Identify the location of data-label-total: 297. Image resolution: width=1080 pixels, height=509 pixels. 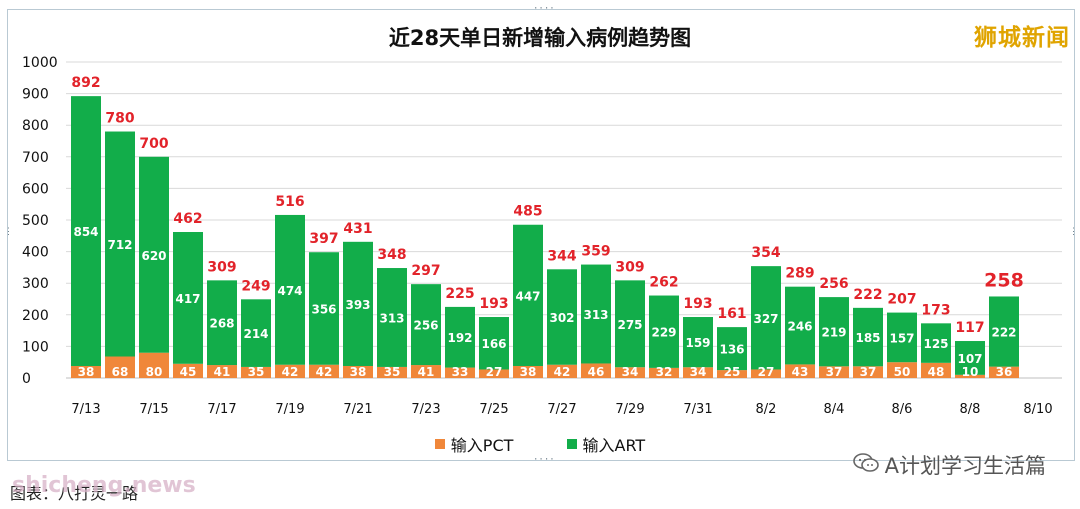
(425, 271).